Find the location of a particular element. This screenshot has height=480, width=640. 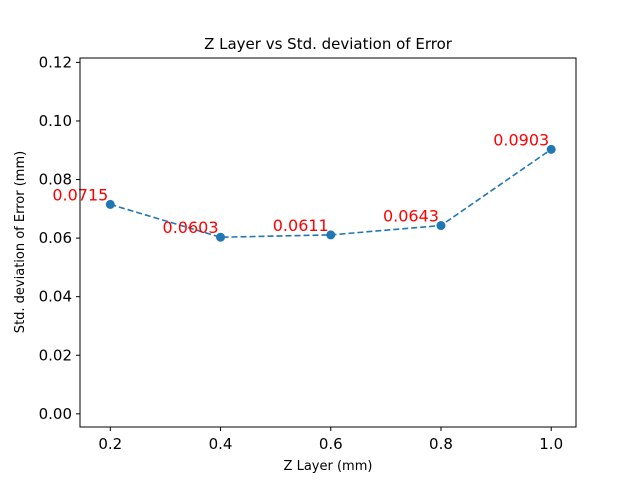

y-axis-ticks: 0.00 0.02 0.04 0.06 0.08 0.10 0.12 is located at coordinates (59, 238).